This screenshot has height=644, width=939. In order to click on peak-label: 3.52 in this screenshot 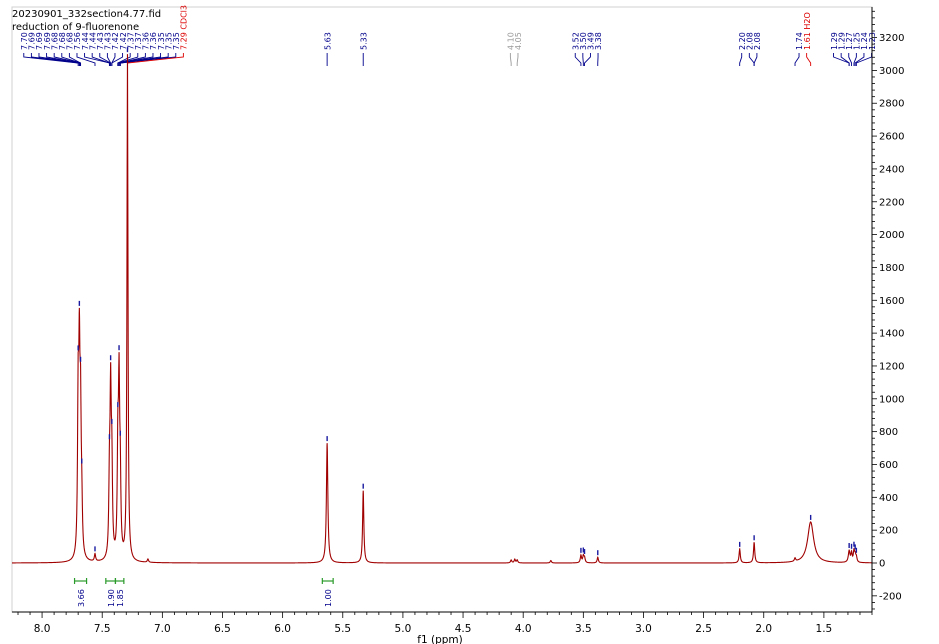, I will do `click(576, 49)`.